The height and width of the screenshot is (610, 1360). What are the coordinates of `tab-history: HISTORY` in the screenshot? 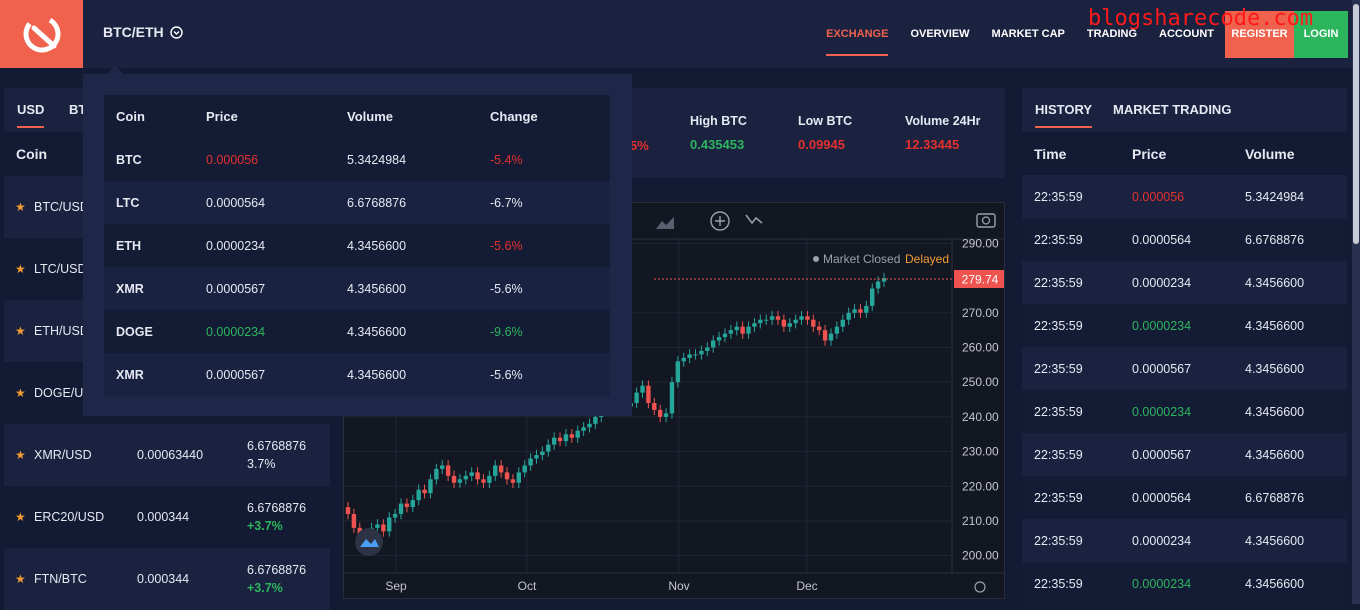 It's located at (1064, 115).